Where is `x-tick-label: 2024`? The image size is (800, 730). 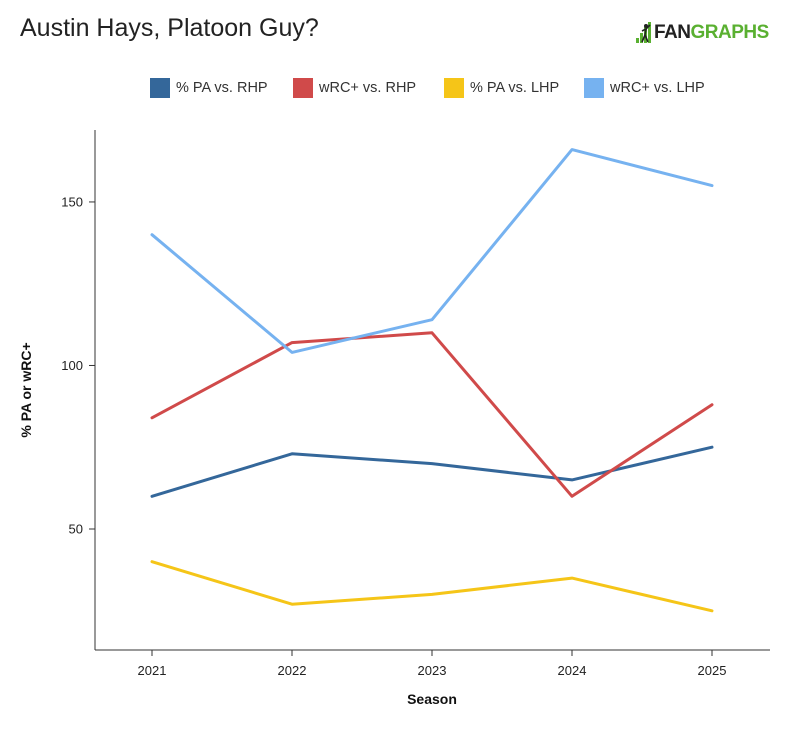
x-tick-label: 2024 is located at coordinates (572, 670).